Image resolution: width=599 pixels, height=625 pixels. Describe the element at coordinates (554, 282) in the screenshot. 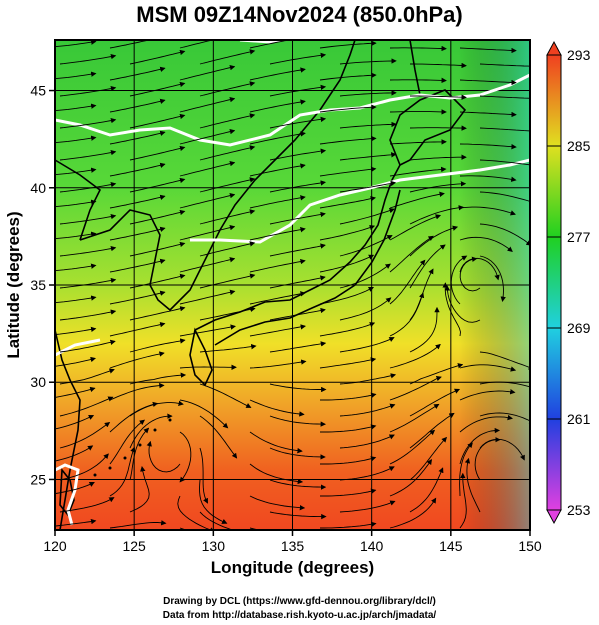

I see `colorbar-gradient` at that location.